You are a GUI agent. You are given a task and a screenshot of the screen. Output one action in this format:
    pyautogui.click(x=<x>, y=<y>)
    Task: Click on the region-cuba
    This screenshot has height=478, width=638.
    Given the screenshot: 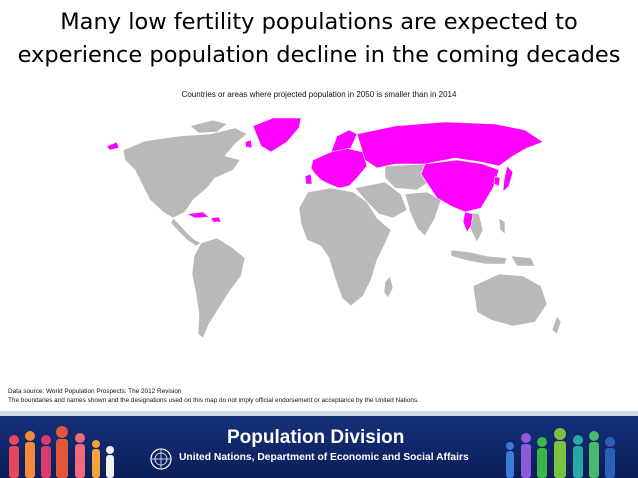 What is the action you would take?
    pyautogui.click(x=198, y=215)
    